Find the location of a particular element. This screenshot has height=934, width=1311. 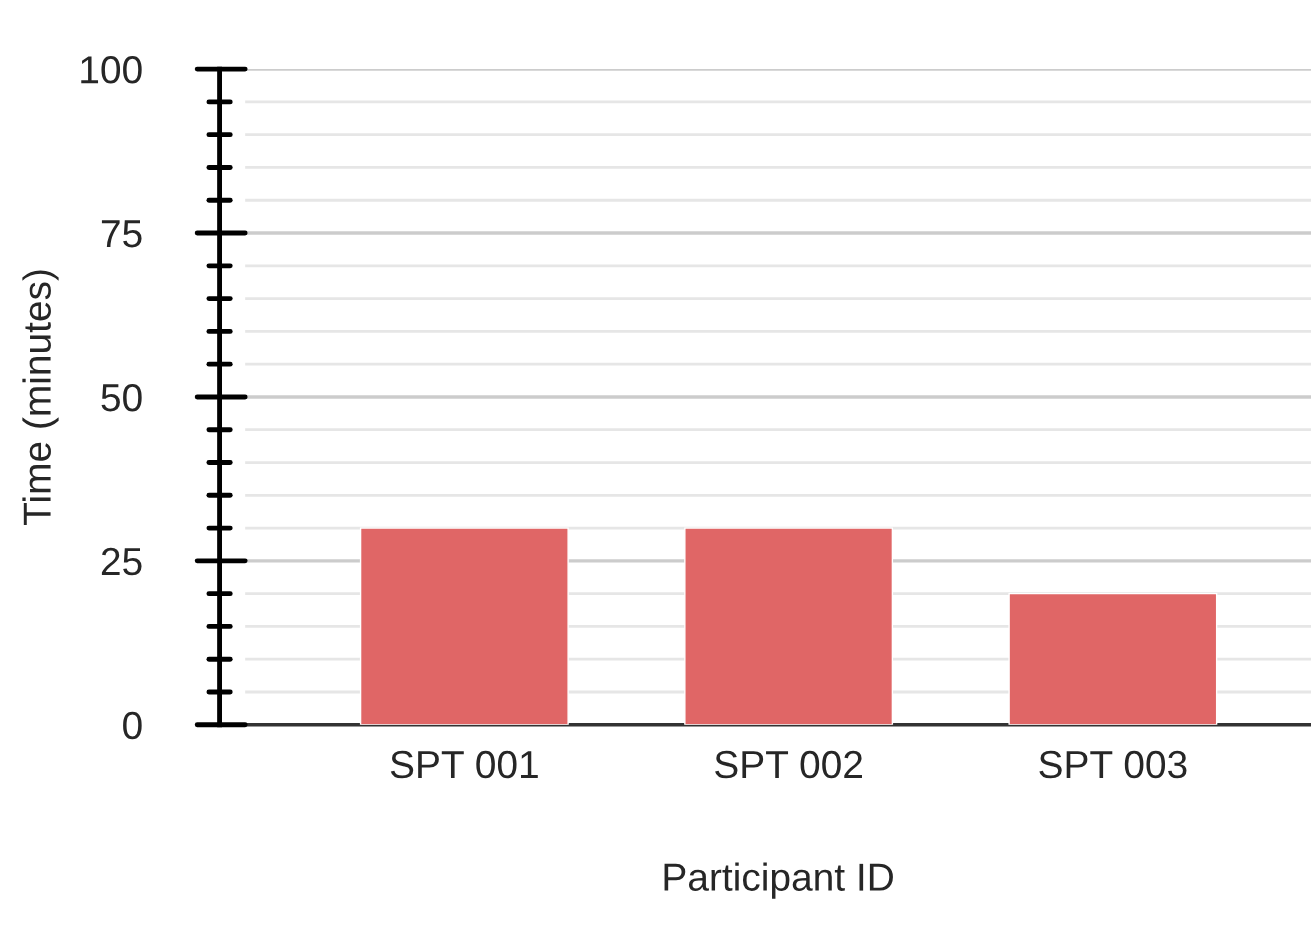

y-tick-label: 50 is located at coordinates (121, 397).